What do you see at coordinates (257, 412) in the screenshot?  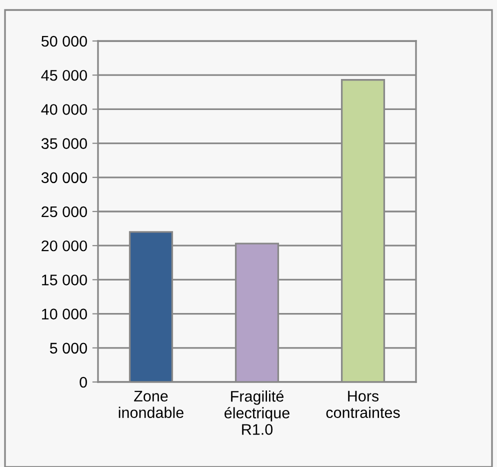 I see `x-tick-label: Fragilité électrique R1.0` at bounding box center [257, 412].